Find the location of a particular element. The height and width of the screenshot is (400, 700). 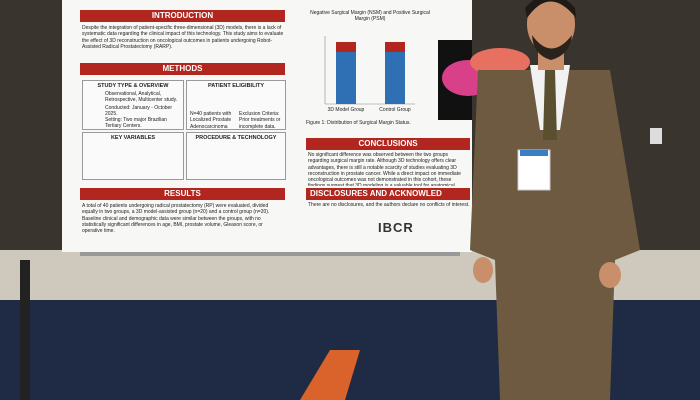

info-box: PROCEDURE & TECHNOLOGY is located at coordinates (236, 156).